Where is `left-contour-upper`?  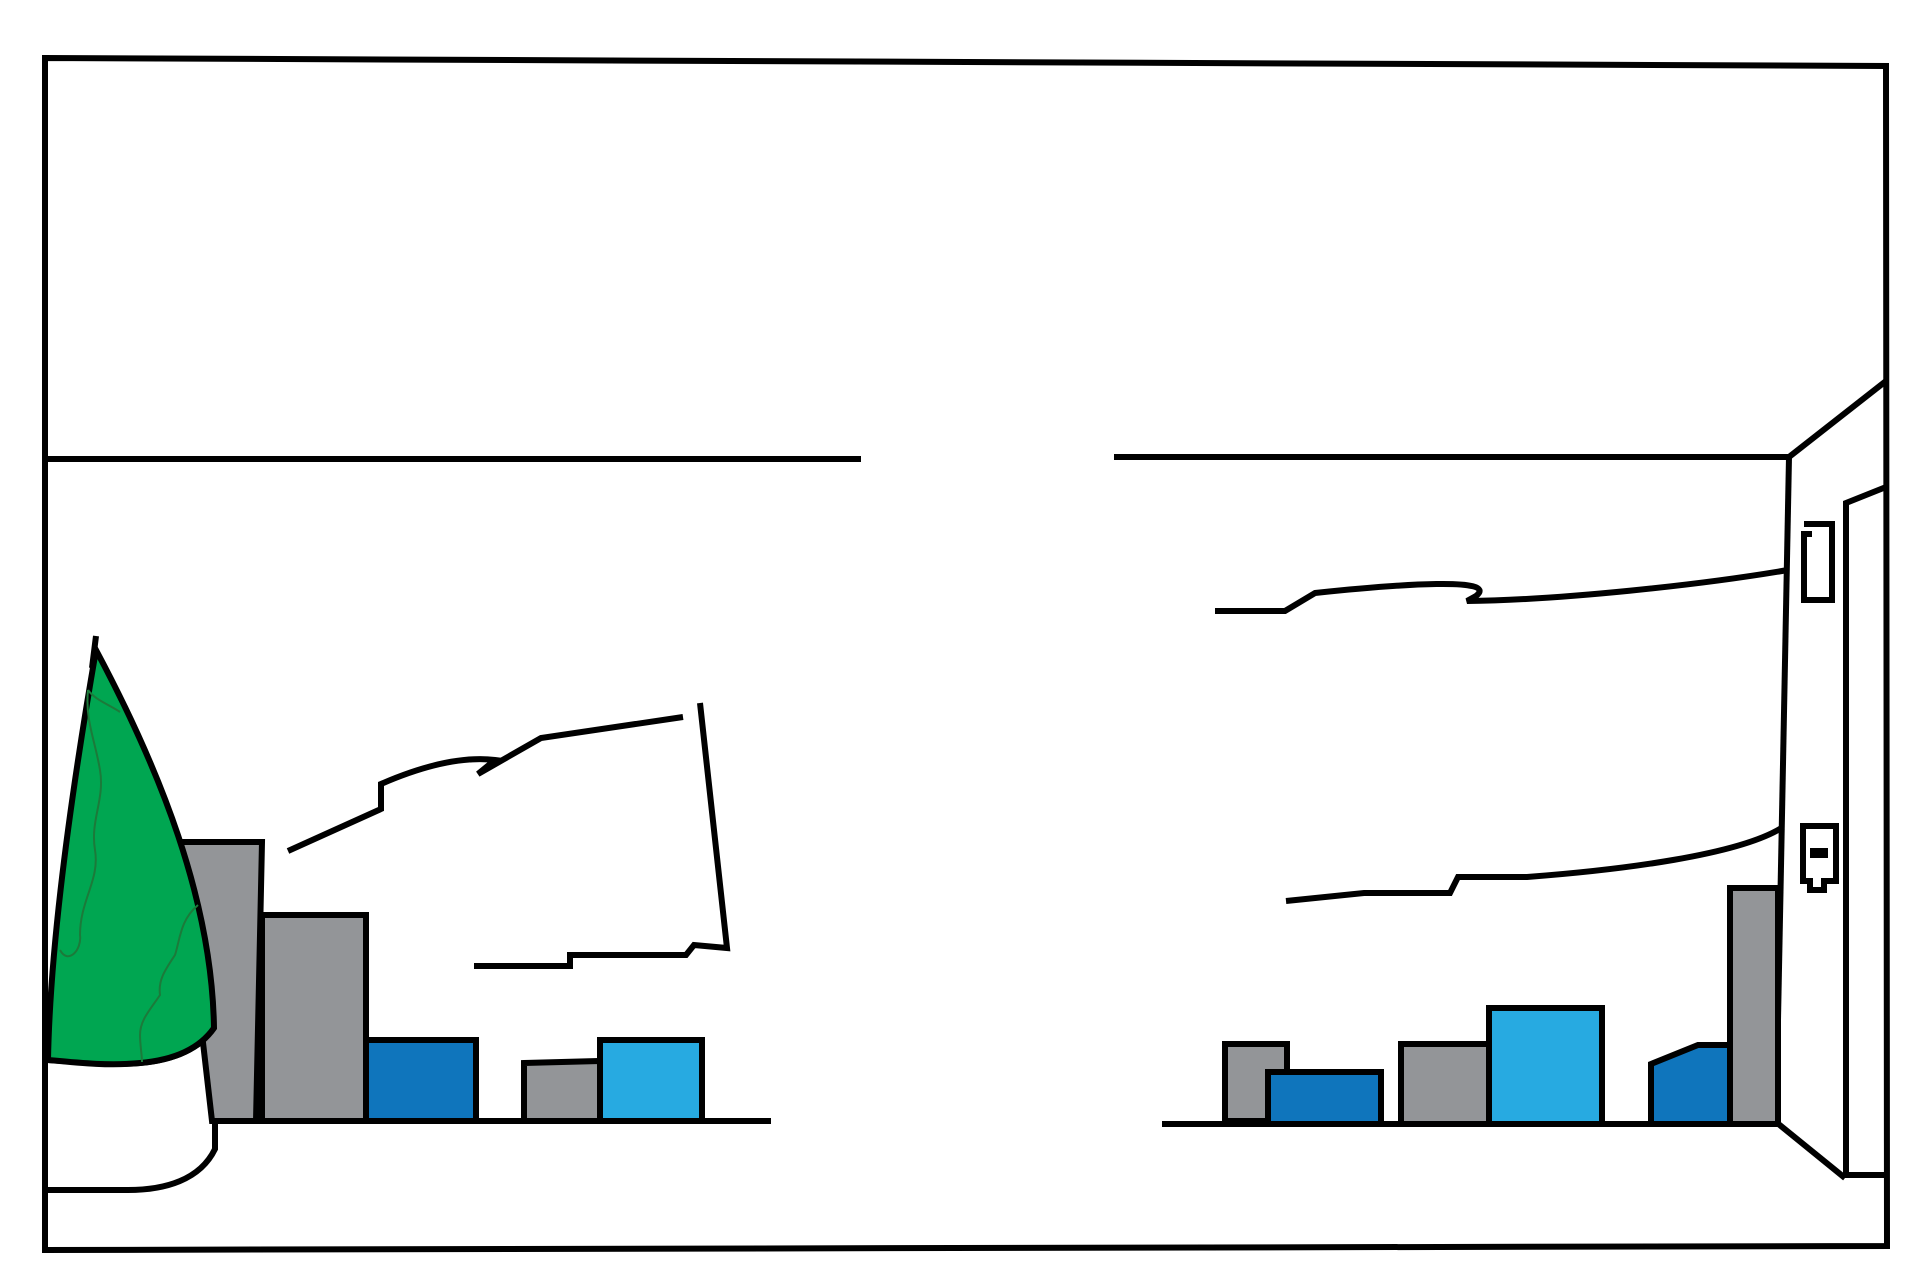
left-contour-upper is located at coordinates (485, 784).